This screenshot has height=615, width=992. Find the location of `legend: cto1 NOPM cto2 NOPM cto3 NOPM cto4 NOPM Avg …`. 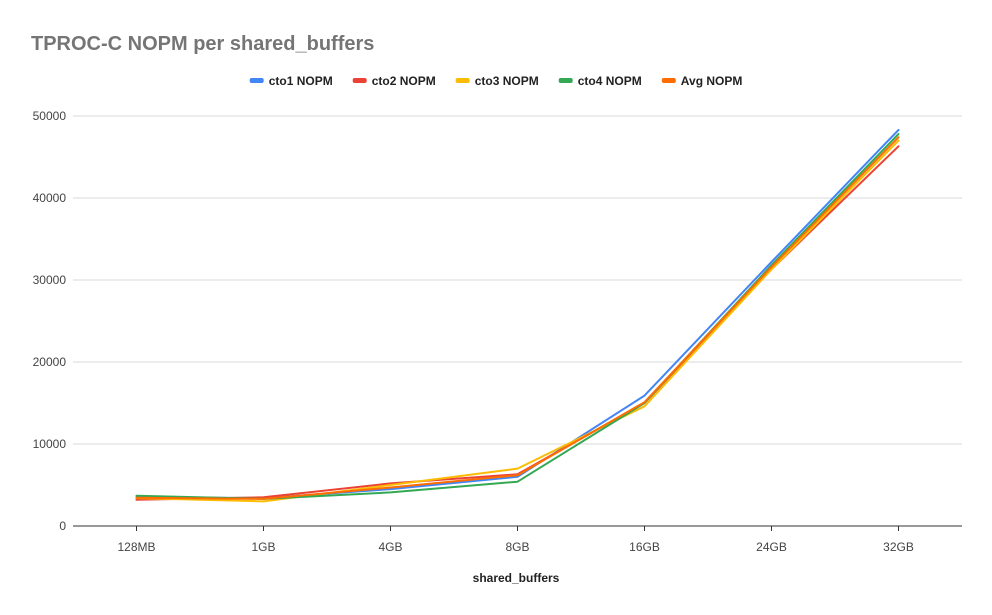

legend: cto1 NOPM cto2 NOPM cto3 NOPM cto4 NOPM Avg … is located at coordinates (496, 81).